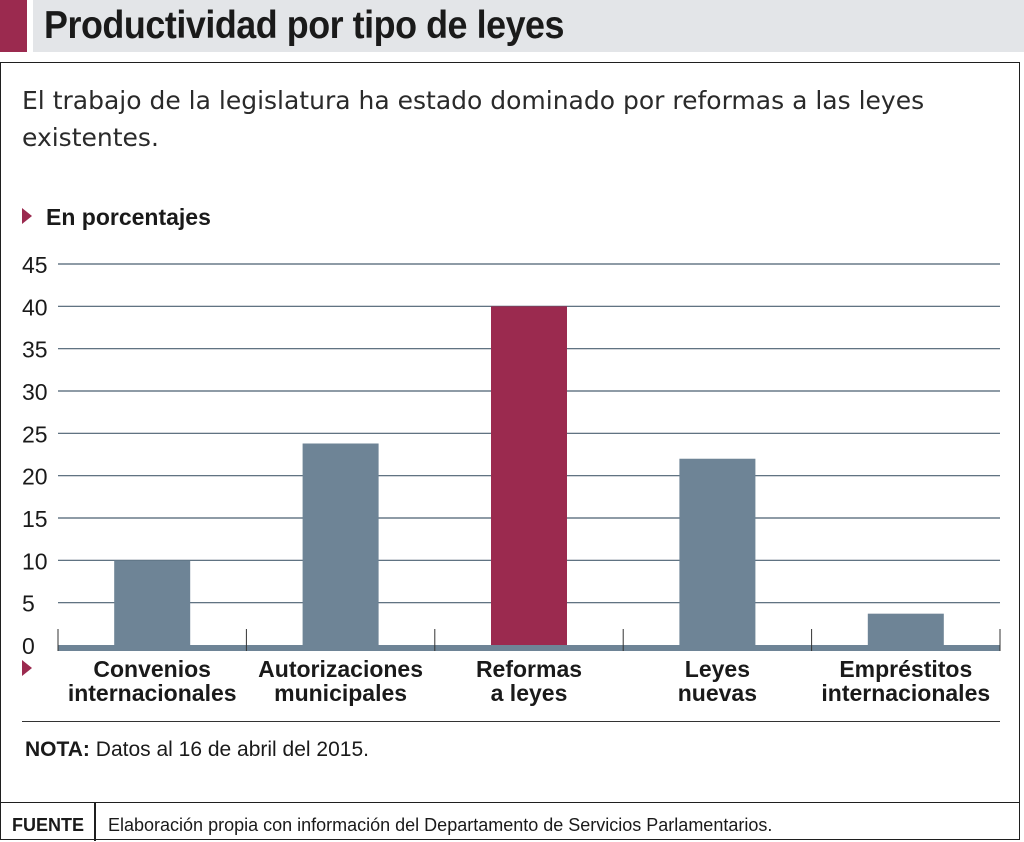 Image resolution: width=1024 pixels, height=842 pixels. Describe the element at coordinates (511, 721) in the screenshot. I see `note-divider` at that location.